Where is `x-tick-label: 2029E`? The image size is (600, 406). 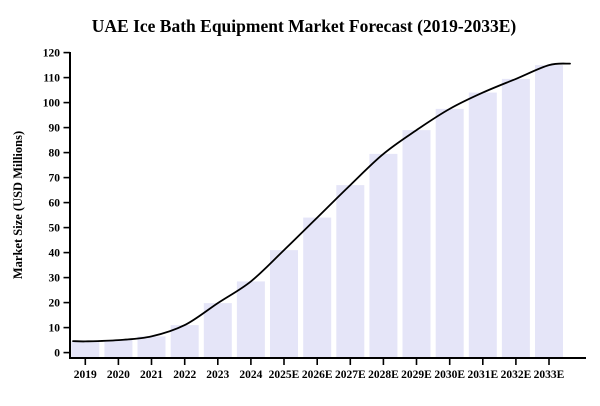 x-tick-label: 2029E is located at coordinates (416, 375).